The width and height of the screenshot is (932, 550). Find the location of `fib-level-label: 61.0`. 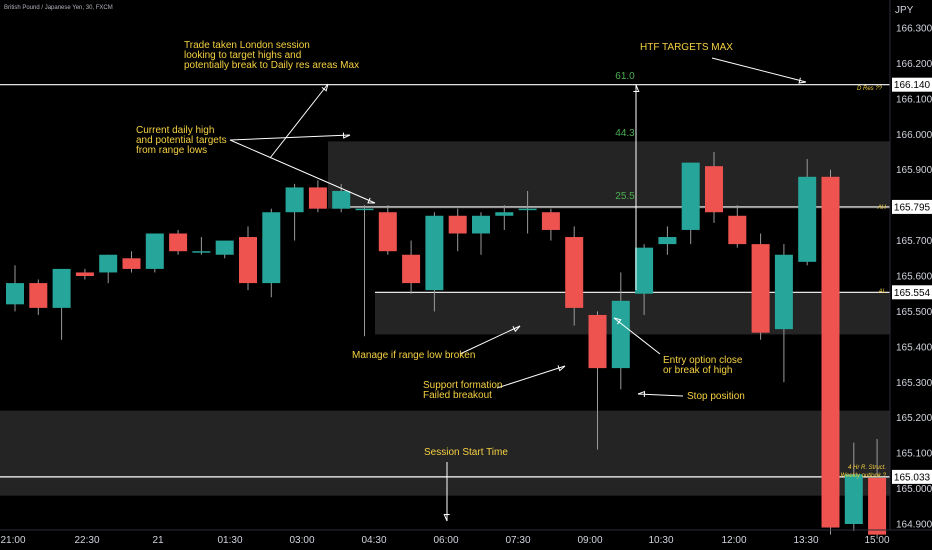

fib-level-label: 61.0 is located at coordinates (625, 76).